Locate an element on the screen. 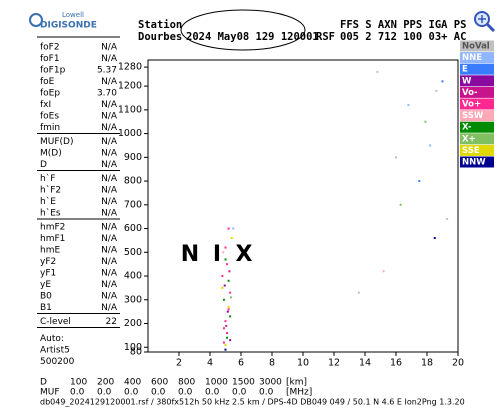 The height and width of the screenshot is (408, 500). muf-label: MUF is located at coordinates (50, 393).